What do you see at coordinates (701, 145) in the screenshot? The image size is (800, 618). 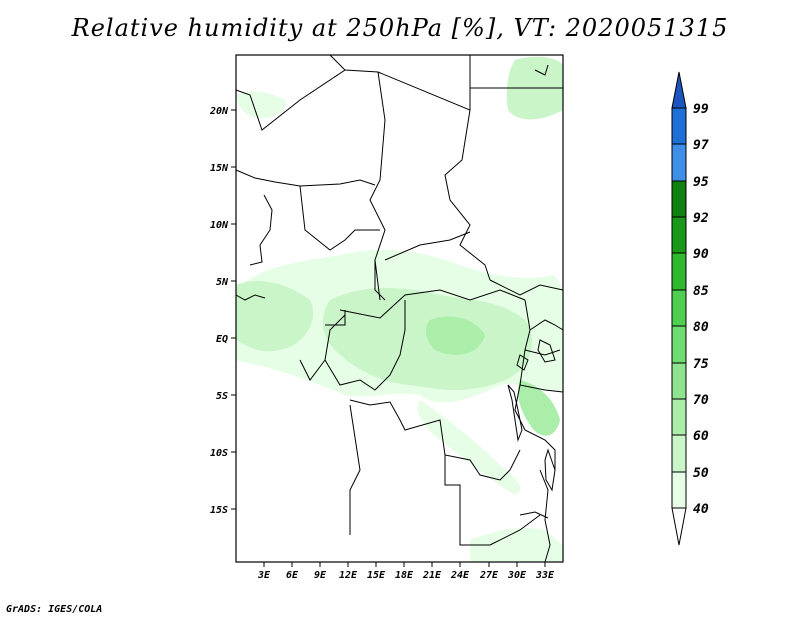 I see `colorbar-label-97: 97` at bounding box center [701, 145].